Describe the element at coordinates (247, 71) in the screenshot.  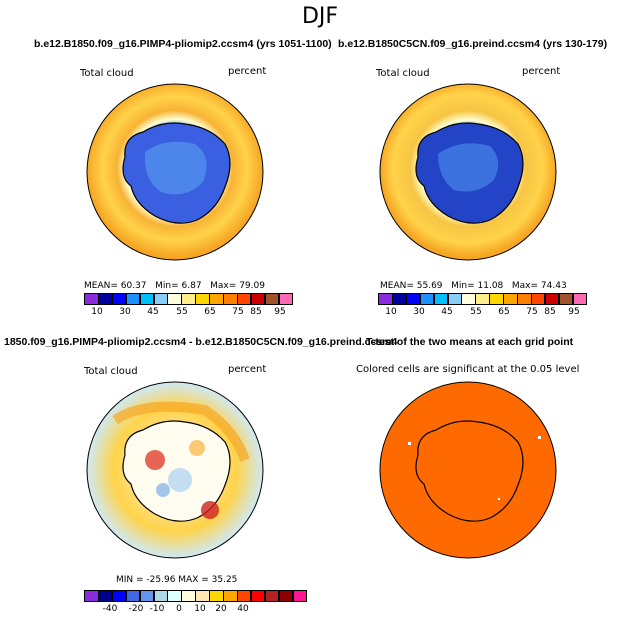
I see `panel1-units: percent` at that location.